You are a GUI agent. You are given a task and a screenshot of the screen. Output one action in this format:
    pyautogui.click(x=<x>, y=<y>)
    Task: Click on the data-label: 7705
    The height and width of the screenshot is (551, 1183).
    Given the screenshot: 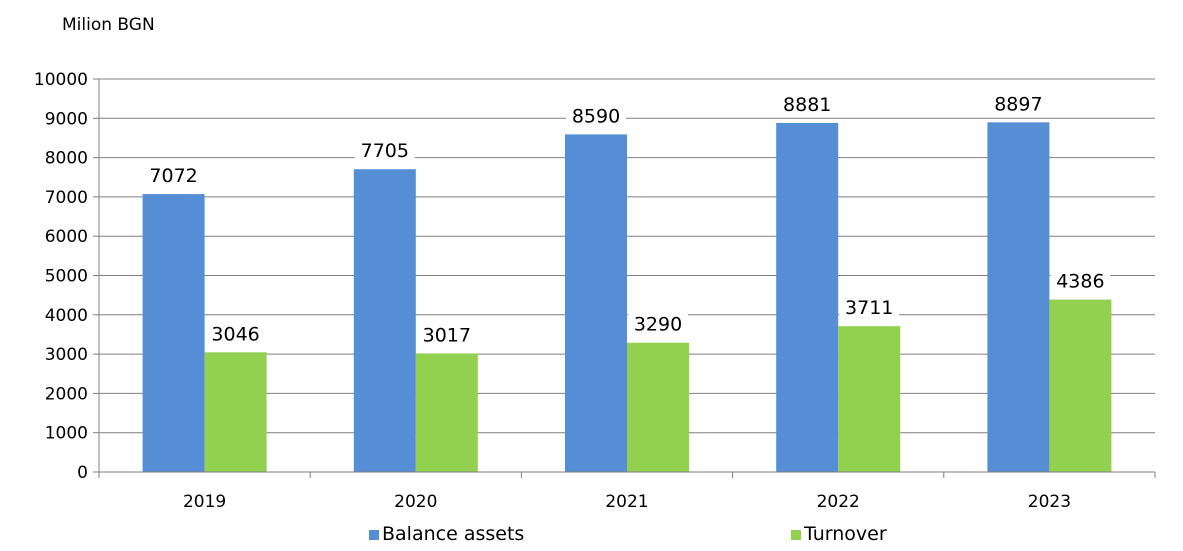 What is the action you would take?
    pyautogui.click(x=385, y=151)
    